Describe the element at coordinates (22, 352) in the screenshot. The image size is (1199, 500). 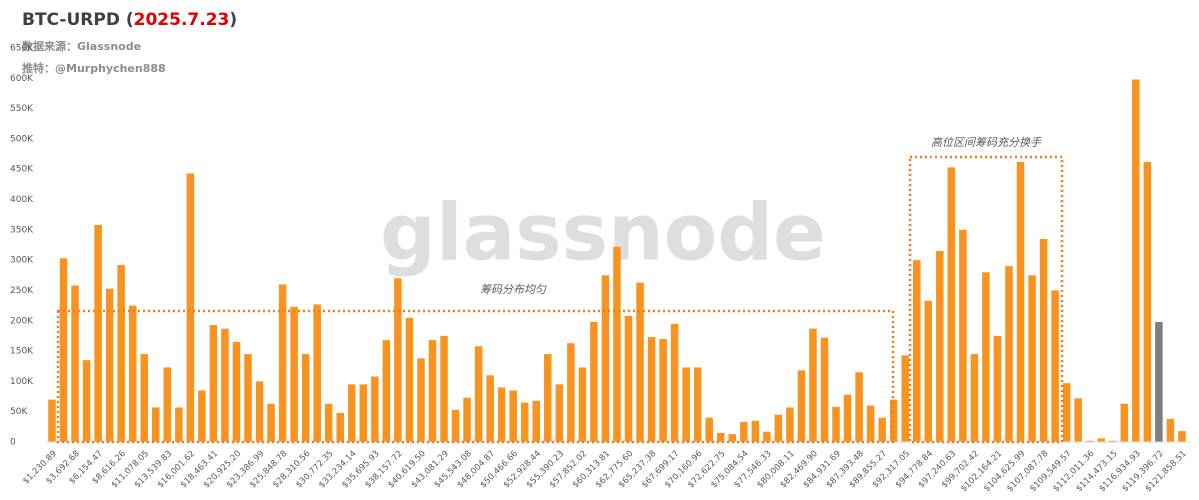
I see `y-tick-label: 150K` at that location.